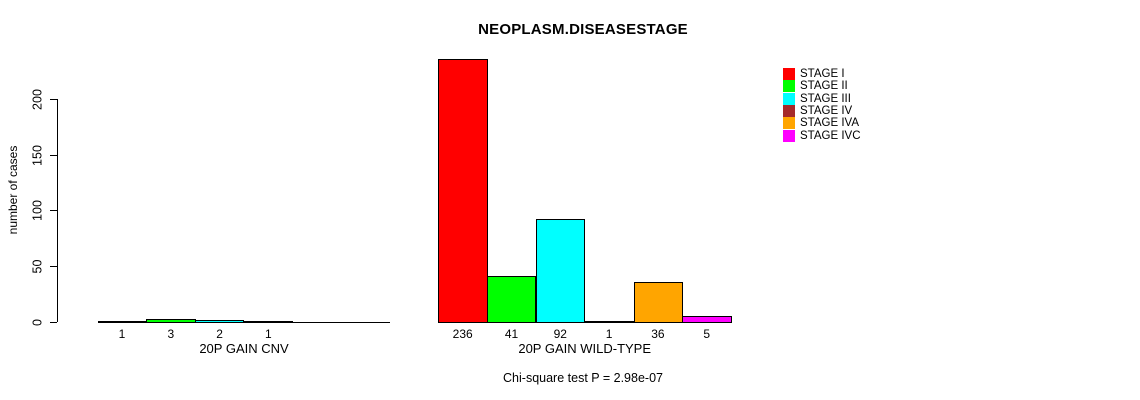  What do you see at coordinates (824, 86) in the screenshot?
I see `legend-label: STAGE II` at bounding box center [824, 86].